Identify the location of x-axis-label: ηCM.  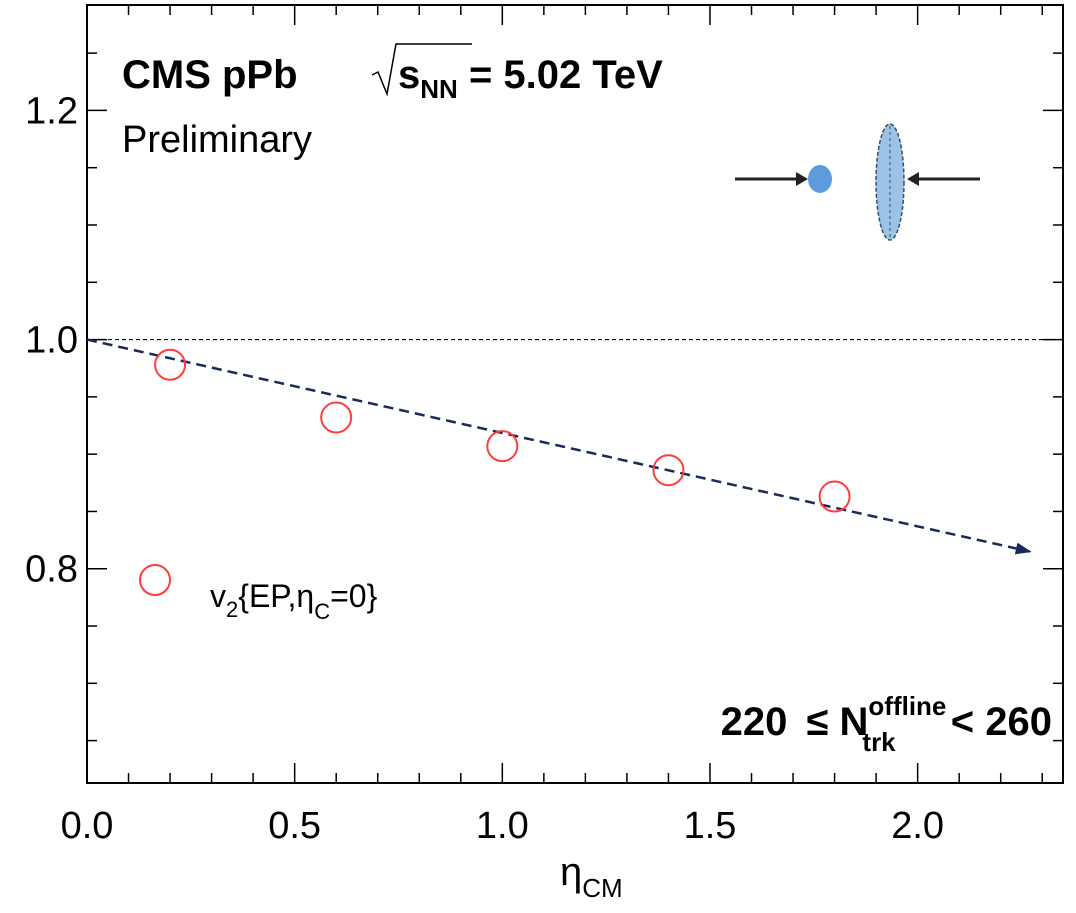
(591, 876).